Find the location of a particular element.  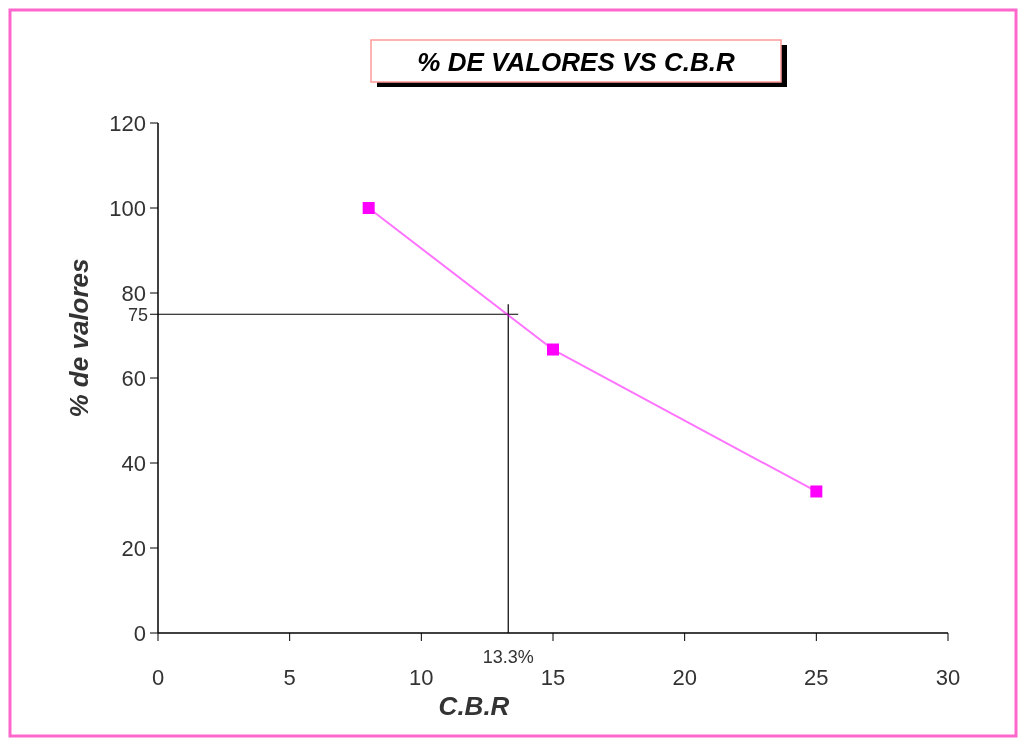

x-tick-label: 30 is located at coordinates (948, 677).